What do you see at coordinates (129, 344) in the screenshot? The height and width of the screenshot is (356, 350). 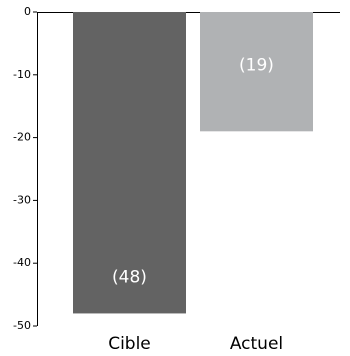 I see `x-tick-label: Cible` at bounding box center [129, 344].